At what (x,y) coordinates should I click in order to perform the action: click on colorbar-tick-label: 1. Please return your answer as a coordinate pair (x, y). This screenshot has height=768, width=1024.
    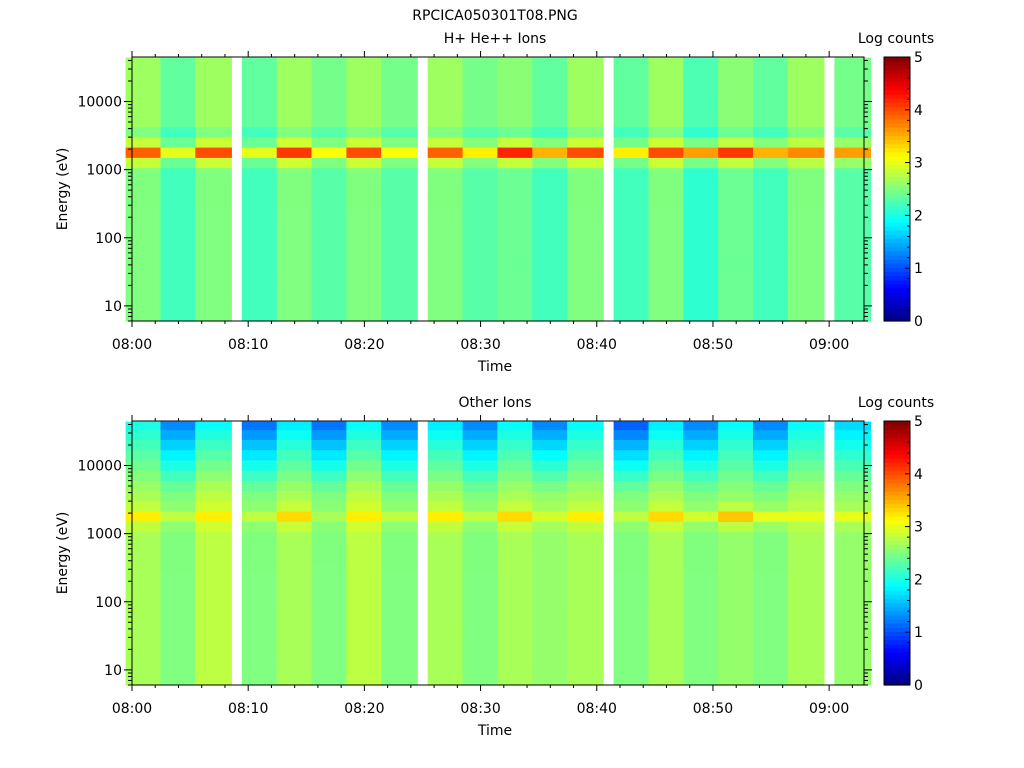
    Looking at the image, I should click on (918, 269).